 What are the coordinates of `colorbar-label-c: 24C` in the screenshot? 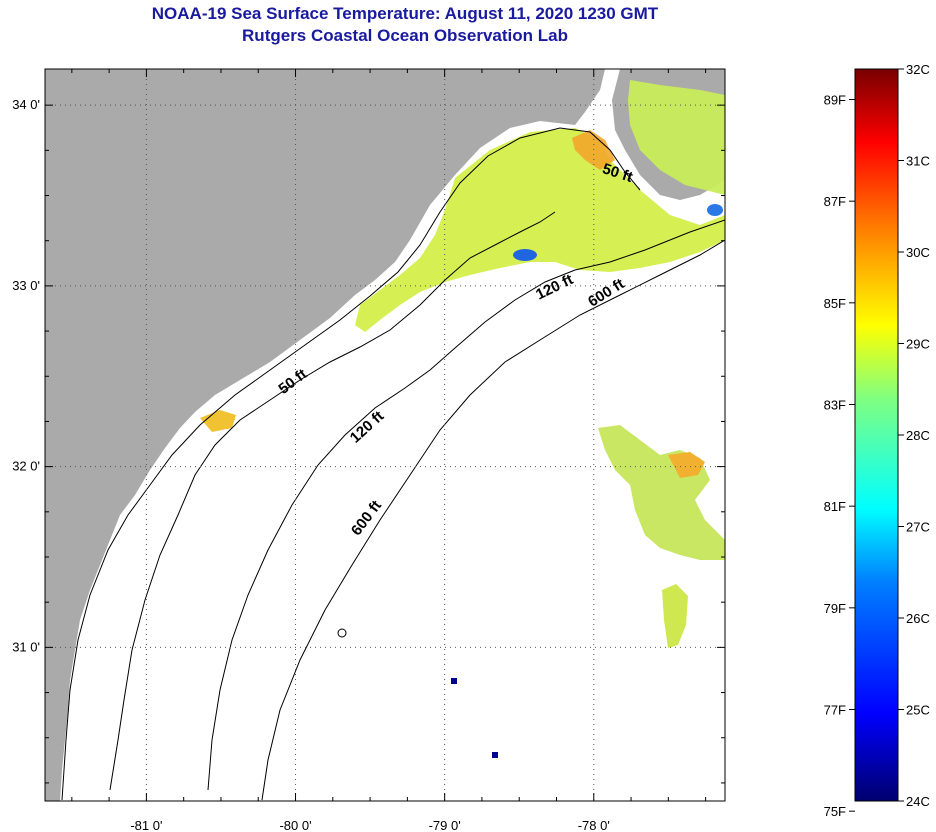 It's located at (918, 801).